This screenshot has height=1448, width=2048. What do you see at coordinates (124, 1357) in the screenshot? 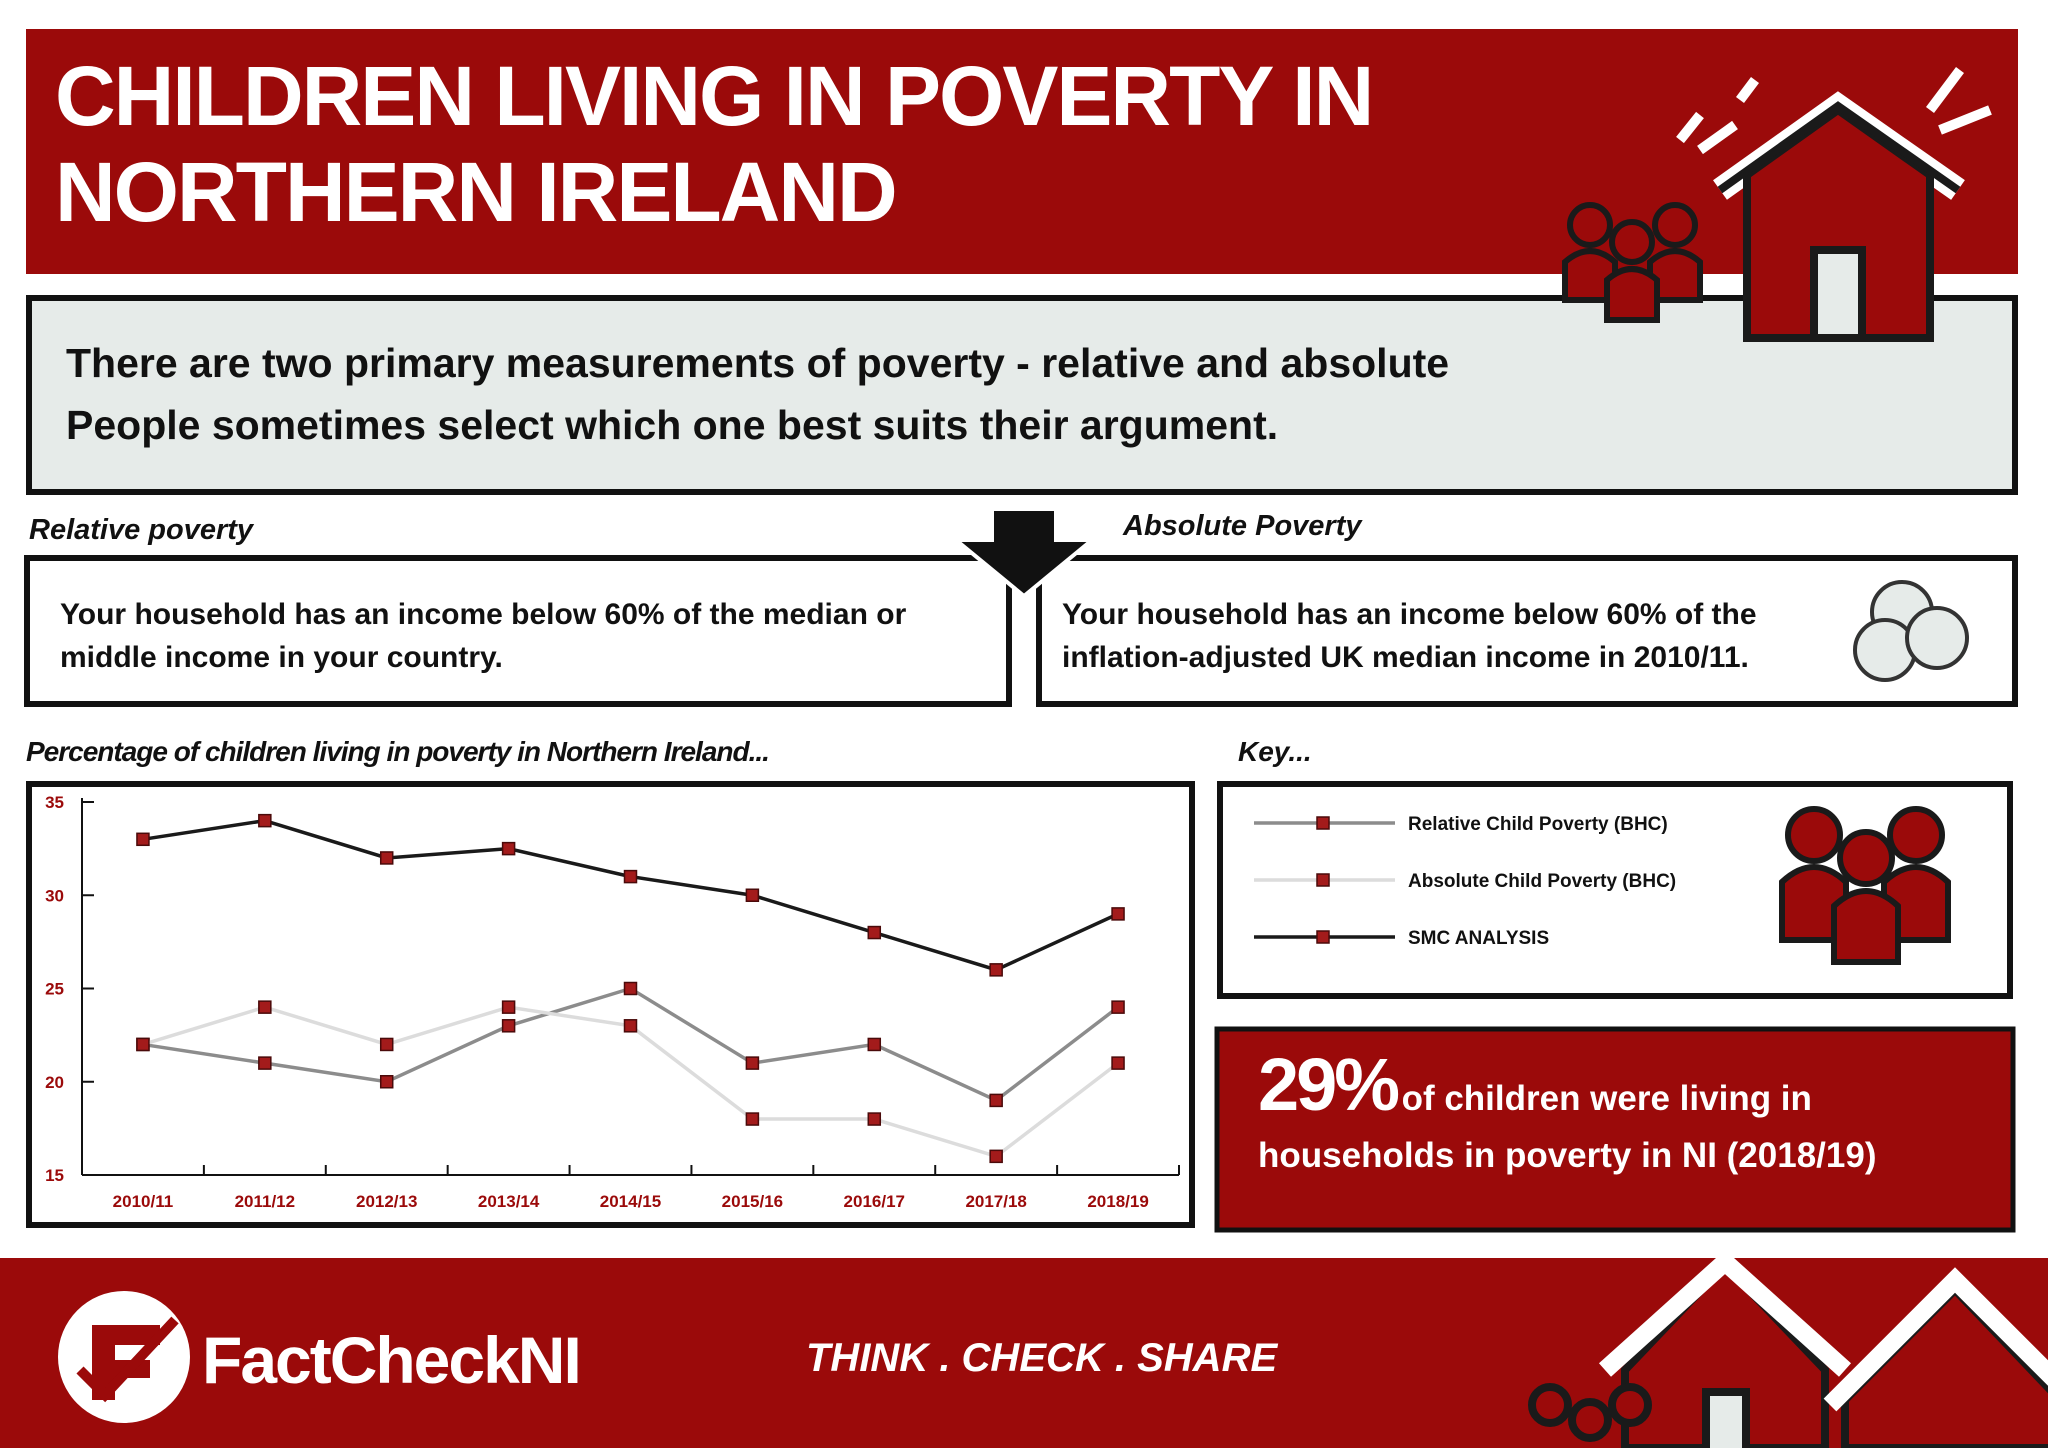
I see `logo-icon` at bounding box center [124, 1357].